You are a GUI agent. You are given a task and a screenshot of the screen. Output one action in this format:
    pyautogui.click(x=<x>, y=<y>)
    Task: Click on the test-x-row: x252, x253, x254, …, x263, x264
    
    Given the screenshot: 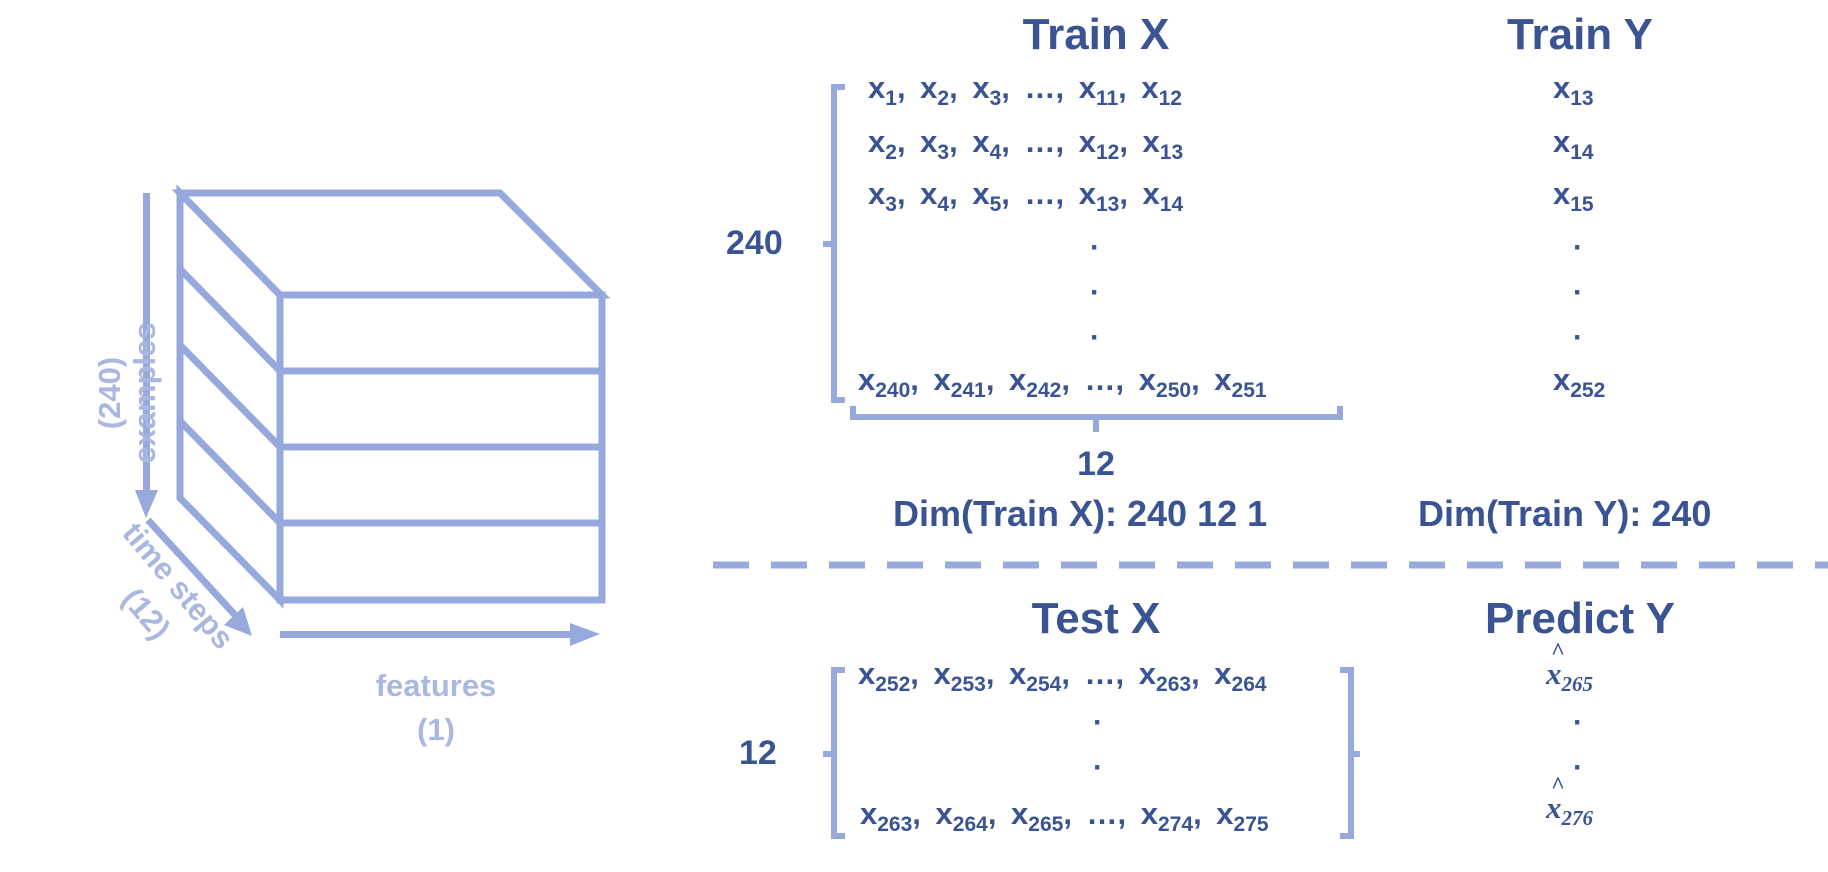 What is the action you would take?
    pyautogui.click(x=1062, y=676)
    